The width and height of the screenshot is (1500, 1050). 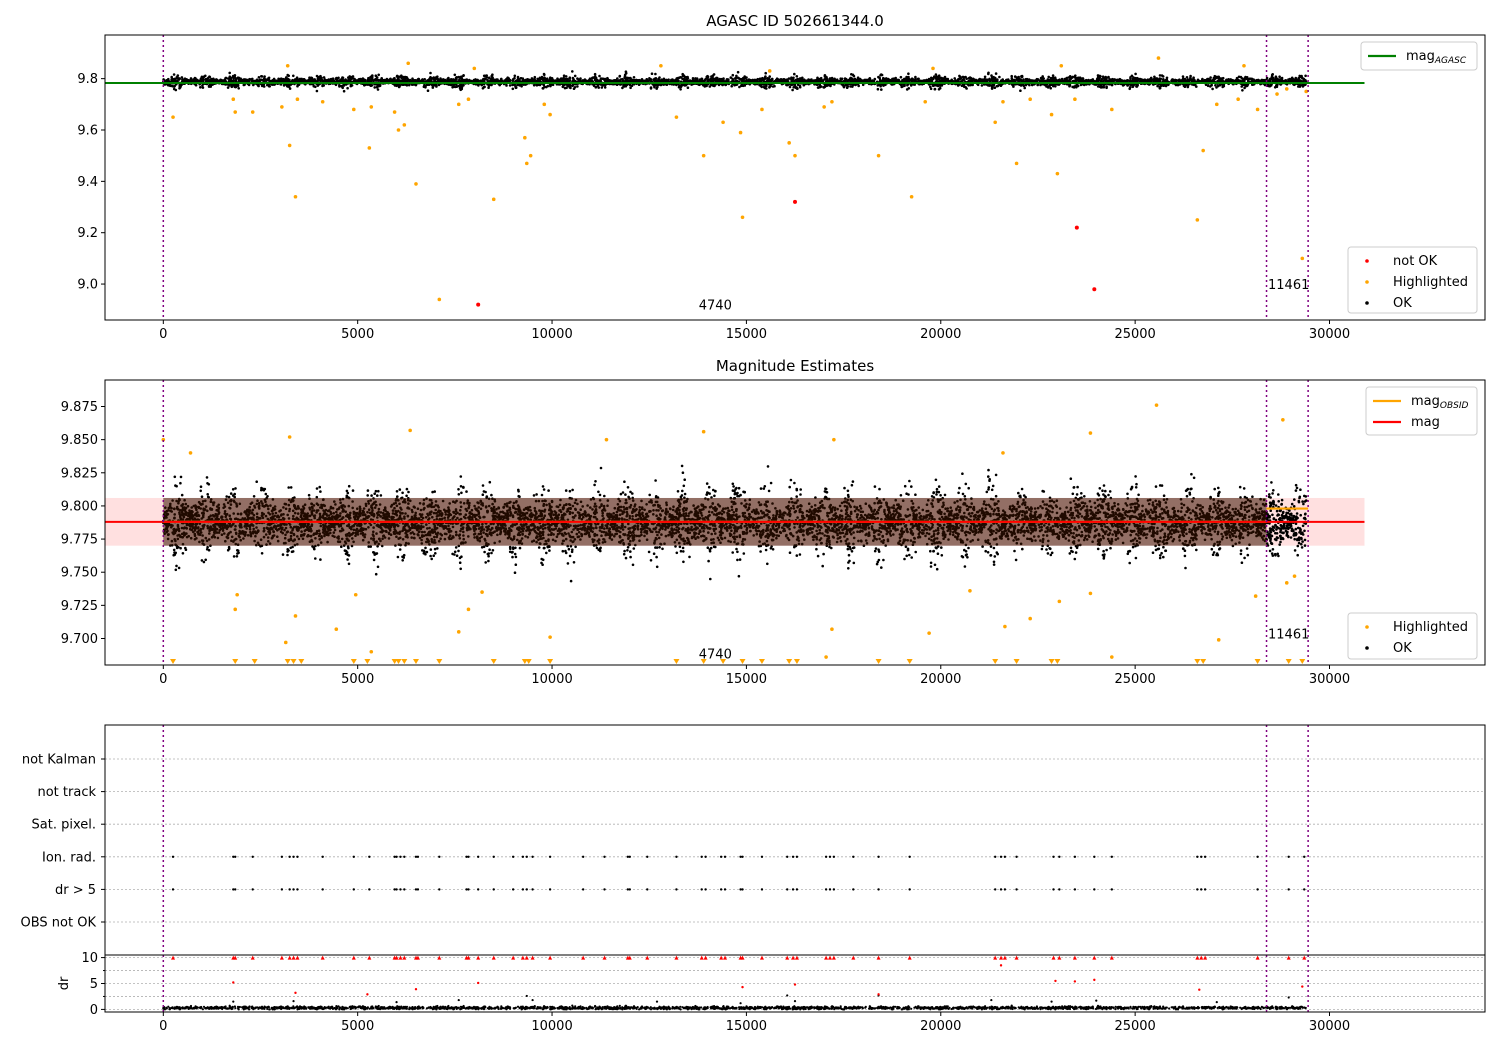 I want to click on chart-title: AGASC ID 502661344.0, so click(x=795, y=21).